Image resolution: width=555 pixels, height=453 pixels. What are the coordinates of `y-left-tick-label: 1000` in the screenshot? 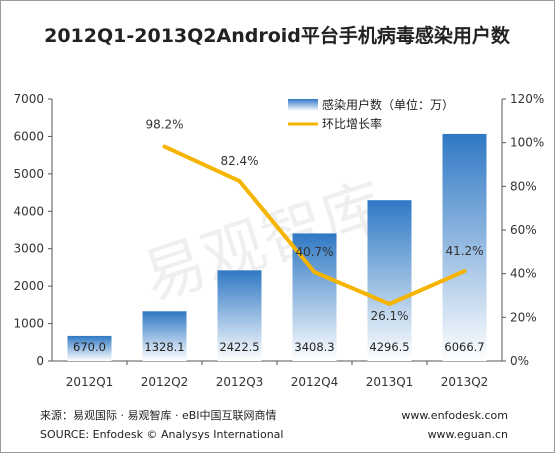 It's located at (28, 324).